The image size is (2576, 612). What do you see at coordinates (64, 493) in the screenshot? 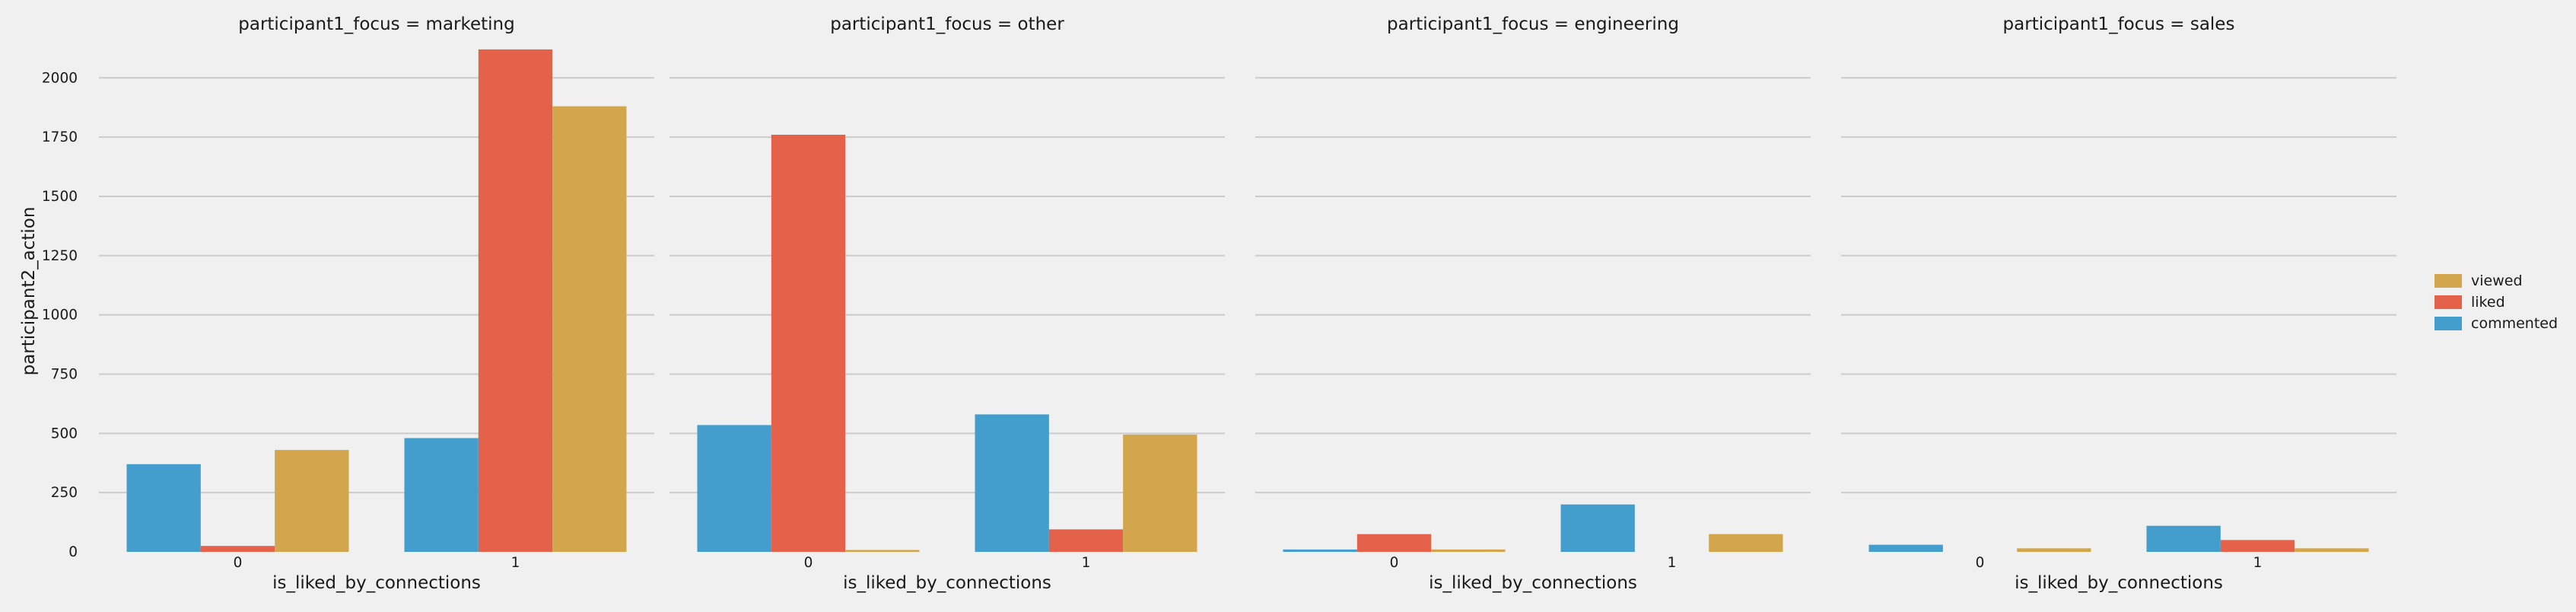
I see `y-tick-label: 250` at bounding box center [64, 493].